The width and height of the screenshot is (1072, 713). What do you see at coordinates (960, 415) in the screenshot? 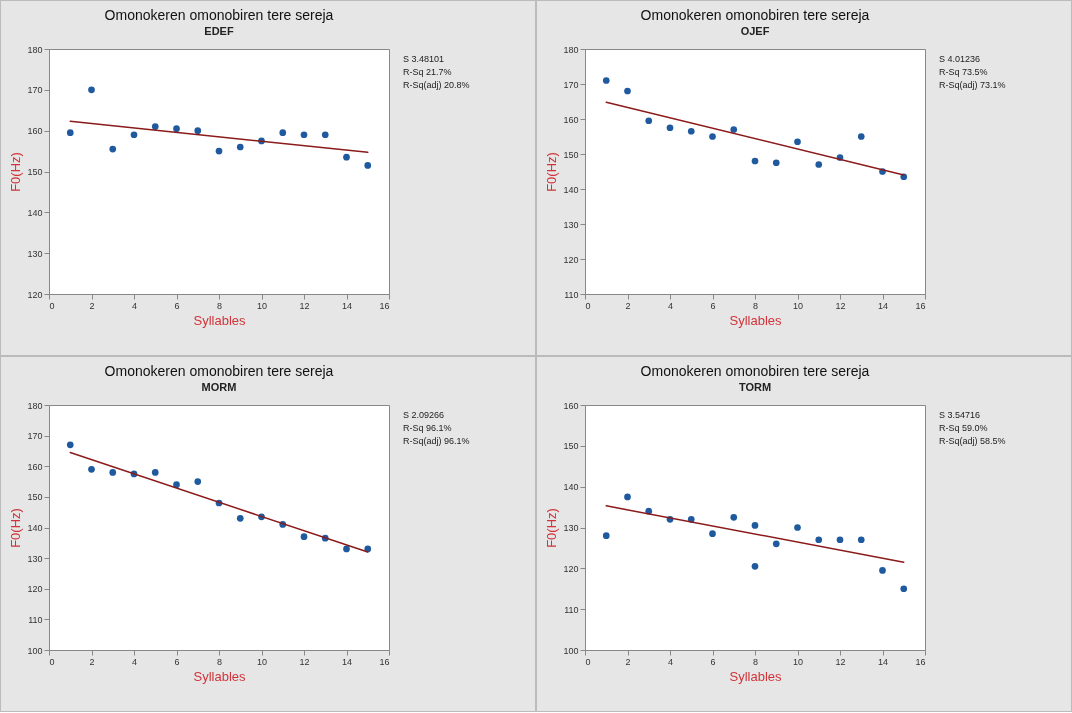
I see `text: S 3.54716` at bounding box center [960, 415].